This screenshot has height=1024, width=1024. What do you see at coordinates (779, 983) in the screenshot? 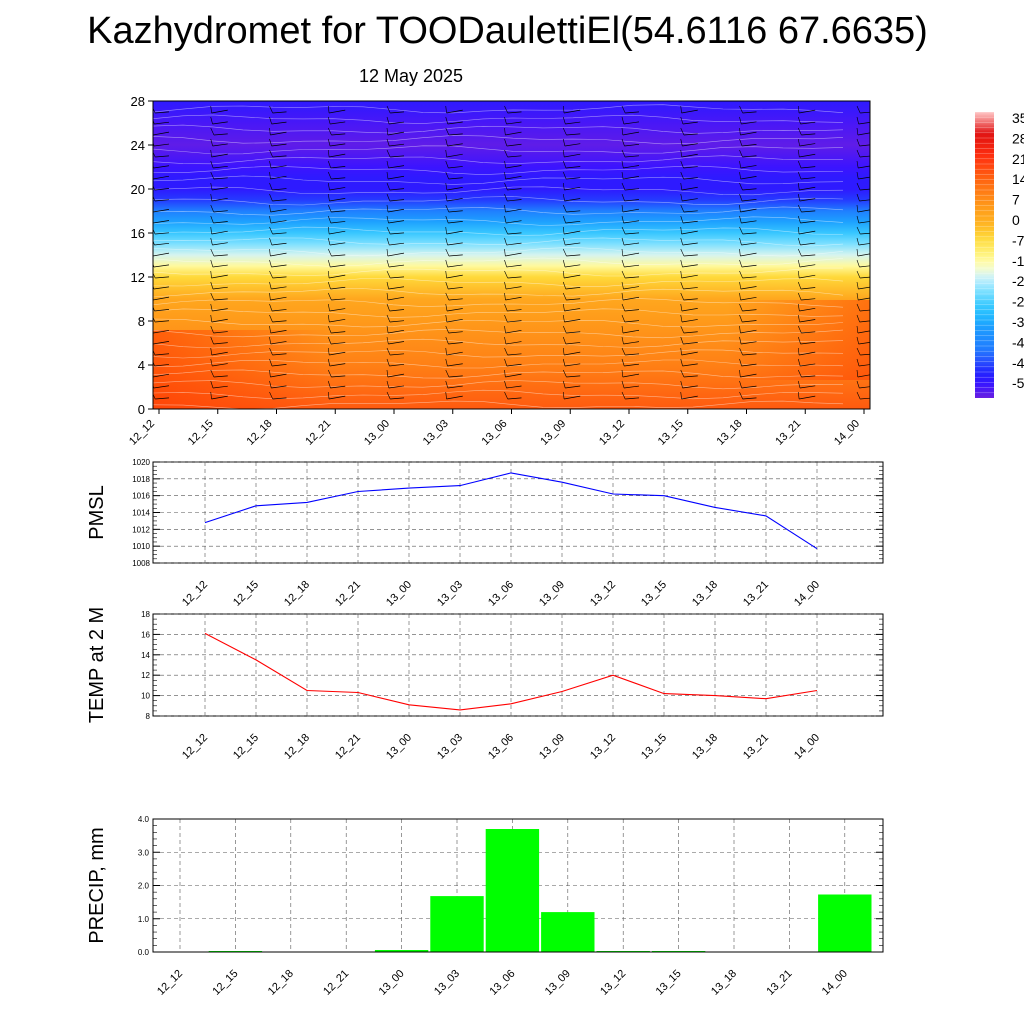
I see `x-tick-label: 13_21` at bounding box center [779, 983].